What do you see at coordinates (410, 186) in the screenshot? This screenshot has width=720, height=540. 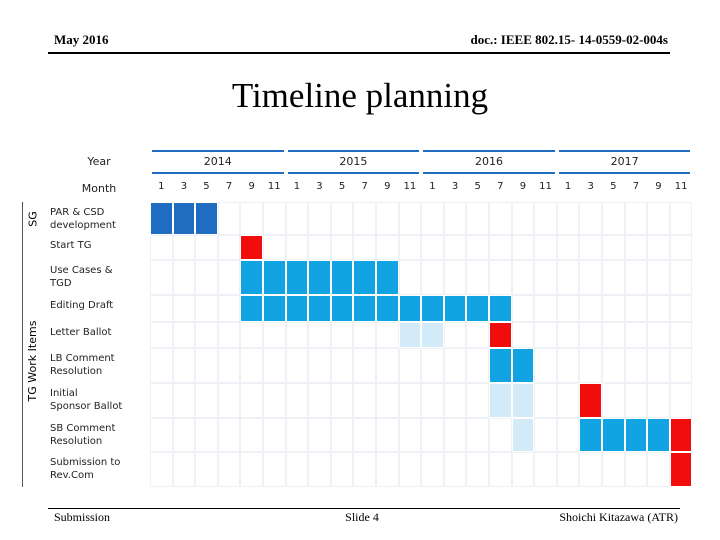 I see `month-header: 11` at bounding box center [410, 186].